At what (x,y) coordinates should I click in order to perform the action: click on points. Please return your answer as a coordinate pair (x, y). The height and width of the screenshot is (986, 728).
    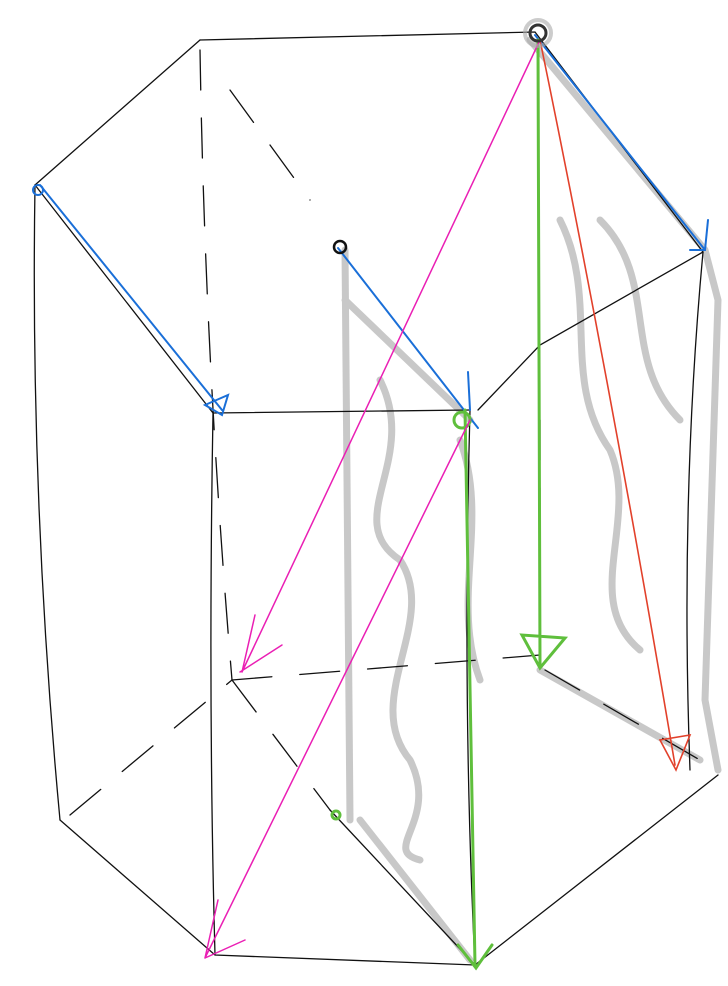
    Looking at the image, I should click on (442, 136).